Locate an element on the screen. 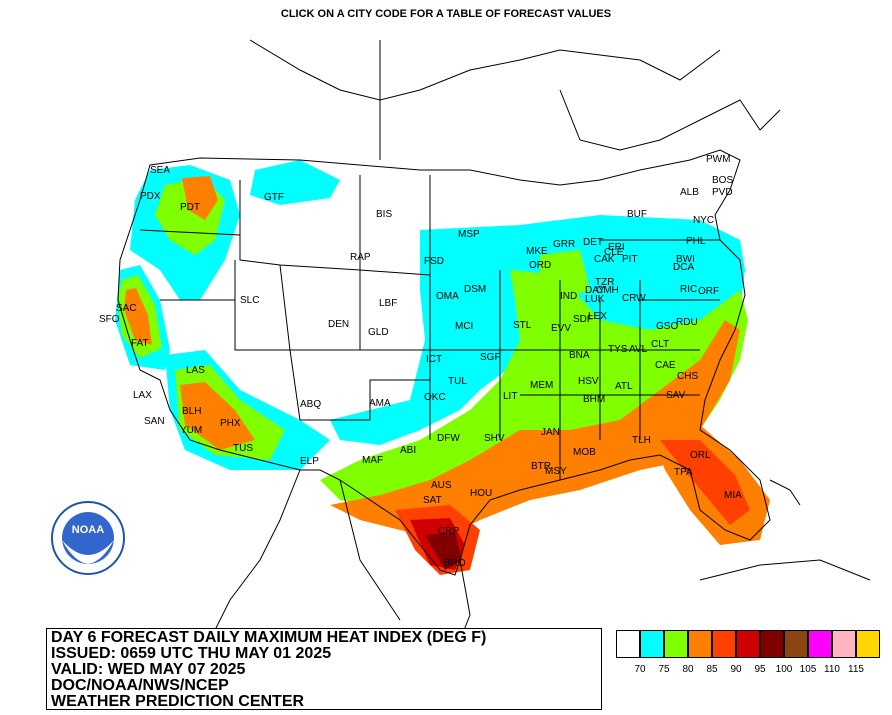 Image resolution: width=892 pixels, height=715 pixels. city-SDF: SDF is located at coordinates (583, 319).